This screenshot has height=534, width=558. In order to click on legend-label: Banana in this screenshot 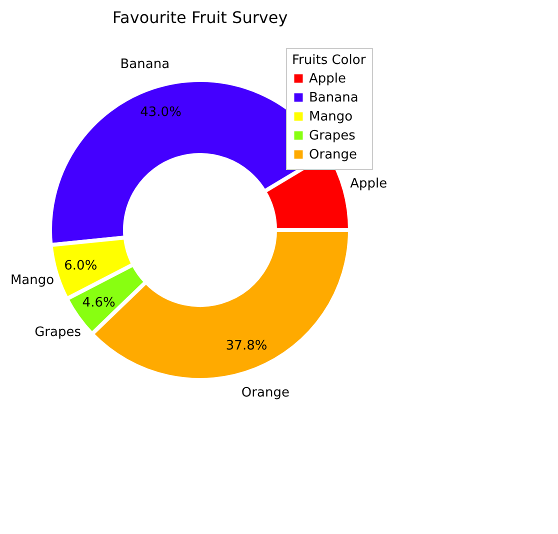, I will do `click(333, 98)`.